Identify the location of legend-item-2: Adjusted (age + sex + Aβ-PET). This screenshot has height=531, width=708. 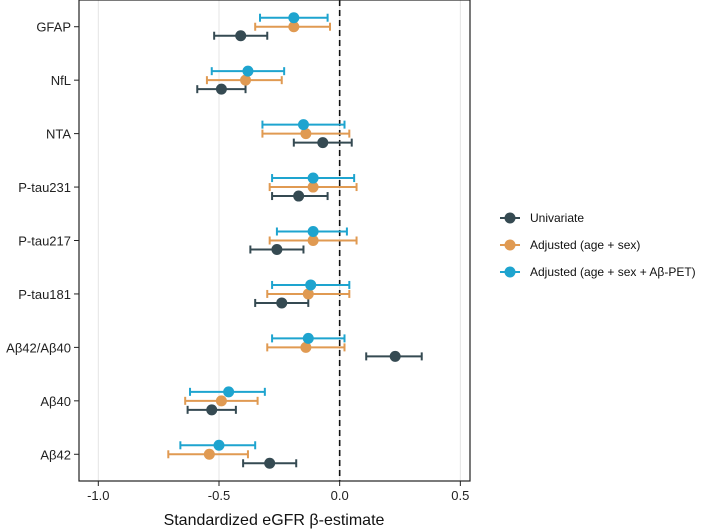
(598, 272).